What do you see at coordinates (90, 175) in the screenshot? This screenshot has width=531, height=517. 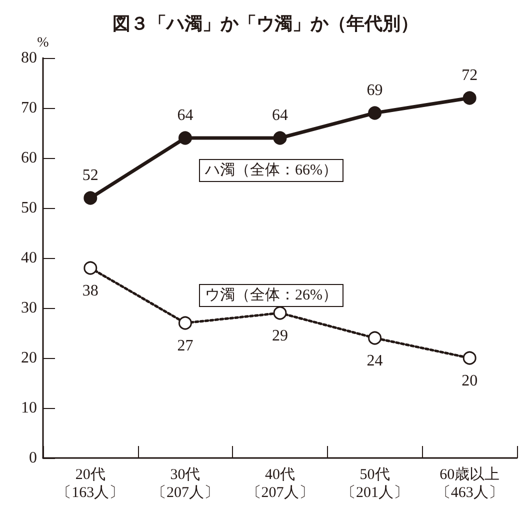 I see `data-label: 52` at bounding box center [90, 175].